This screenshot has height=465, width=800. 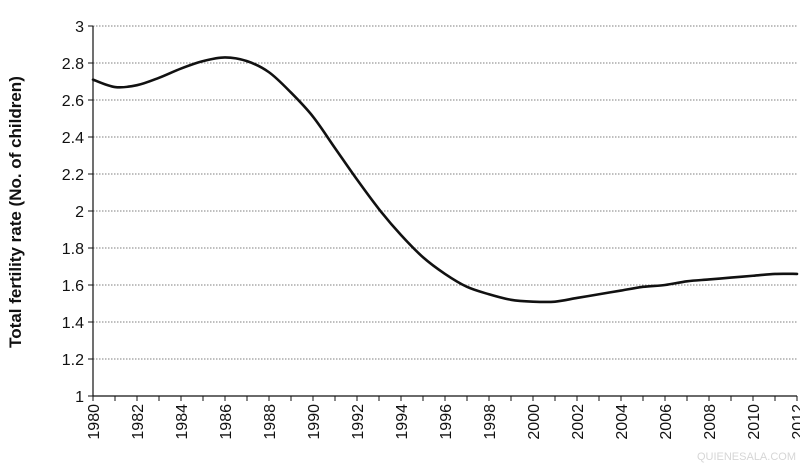 What do you see at coordinates (79, 397) in the screenshot?
I see `y-tick-label: 1` at bounding box center [79, 397].